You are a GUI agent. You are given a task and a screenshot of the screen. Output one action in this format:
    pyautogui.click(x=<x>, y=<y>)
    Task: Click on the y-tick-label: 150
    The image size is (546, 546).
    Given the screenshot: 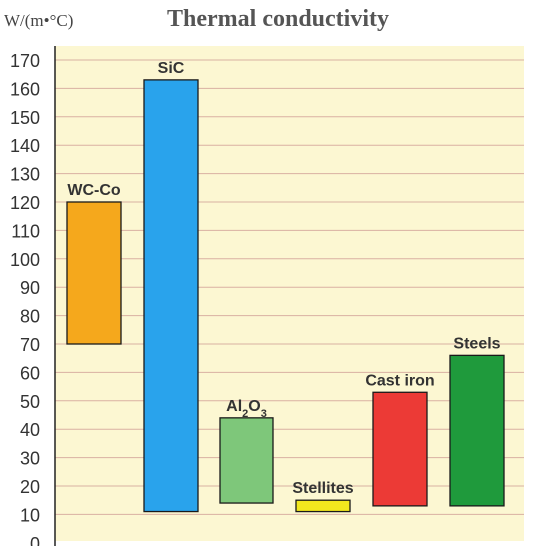 What is the action you would take?
    pyautogui.click(x=25, y=118)
    